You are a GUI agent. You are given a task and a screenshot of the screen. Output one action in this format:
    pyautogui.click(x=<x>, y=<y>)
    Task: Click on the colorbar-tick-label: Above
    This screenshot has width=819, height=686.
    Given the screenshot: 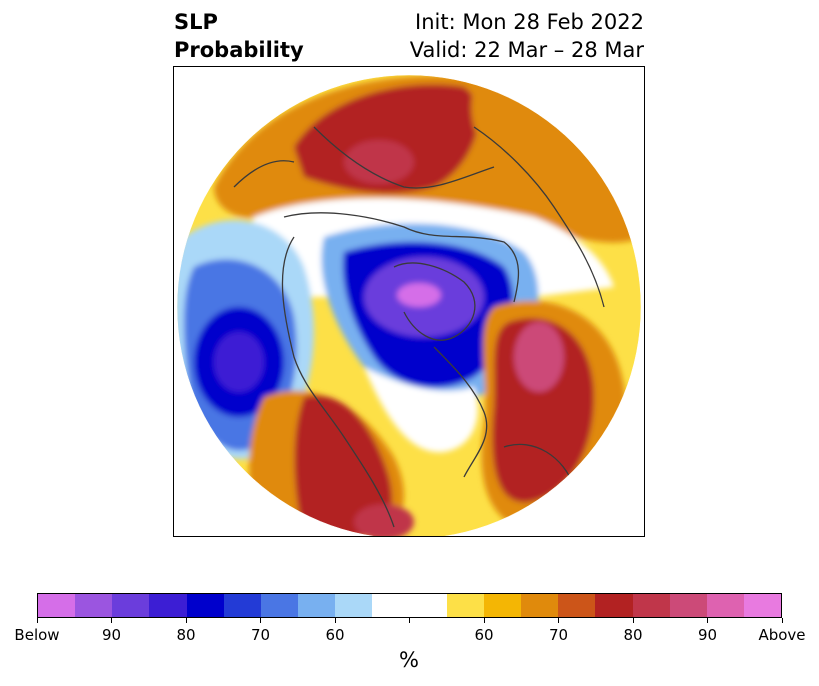 What is the action you would take?
    pyautogui.click(x=782, y=635)
    